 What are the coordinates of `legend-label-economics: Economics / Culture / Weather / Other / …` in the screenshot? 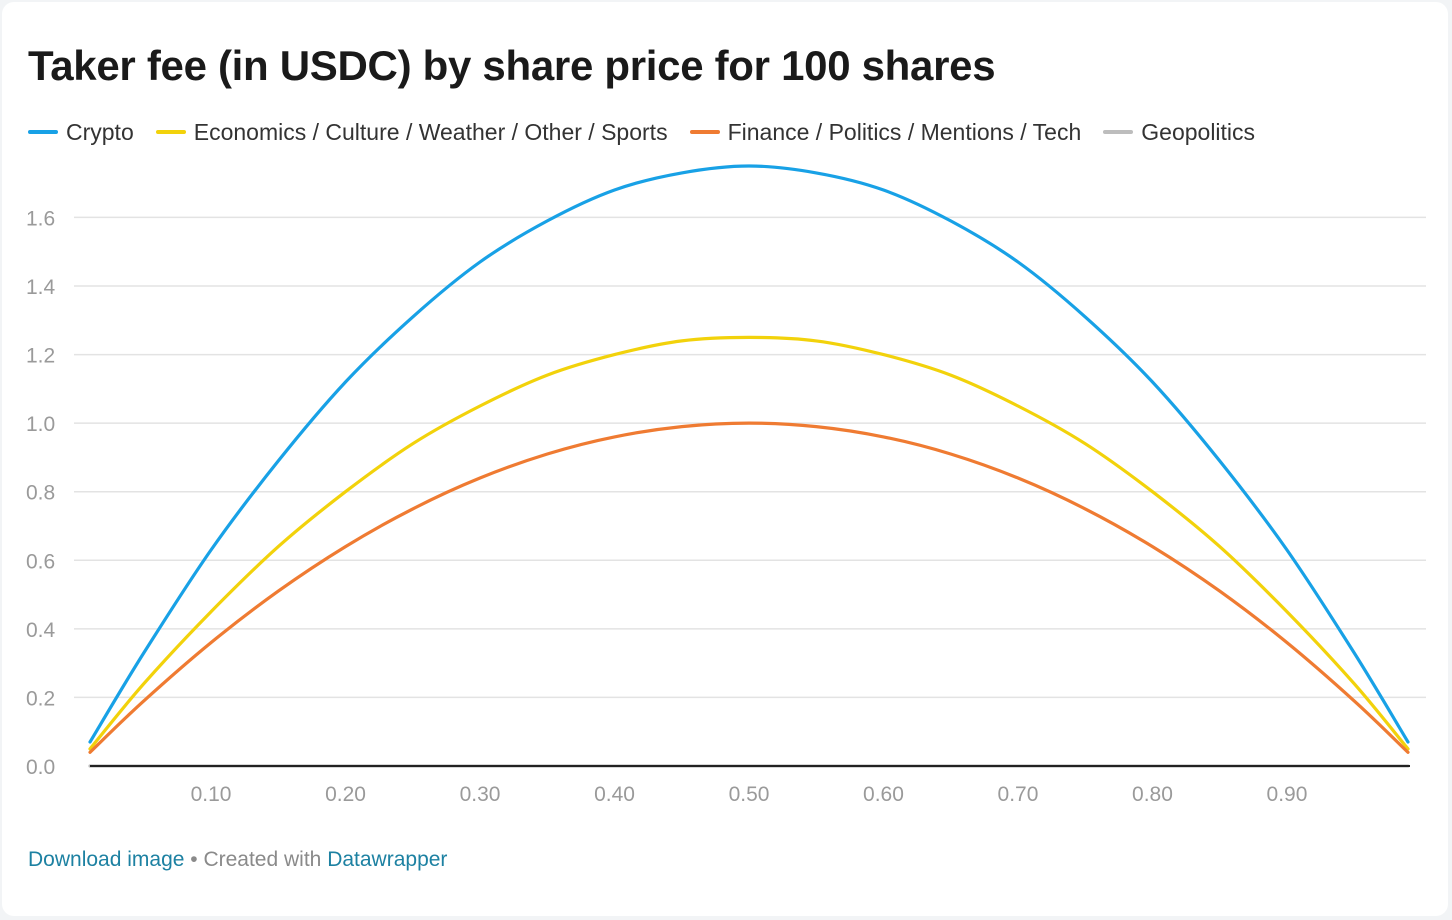 It's located at (430, 131).